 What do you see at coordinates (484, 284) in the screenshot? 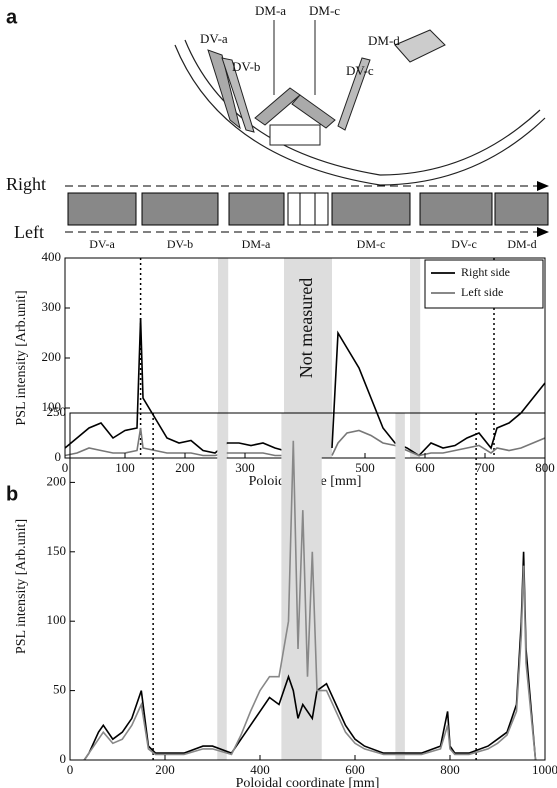
I see `legend-box` at bounding box center [484, 284].